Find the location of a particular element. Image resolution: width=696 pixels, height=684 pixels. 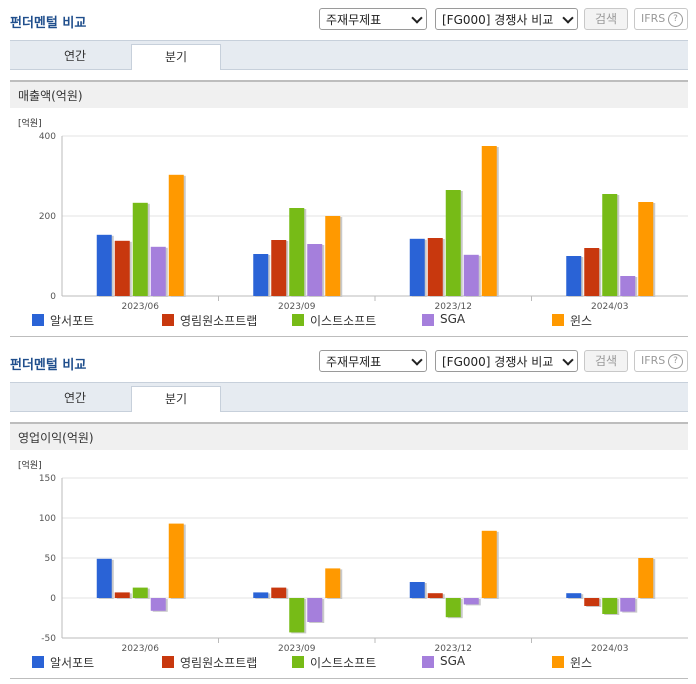

y-tick-label: 200 is located at coordinates (47, 217).